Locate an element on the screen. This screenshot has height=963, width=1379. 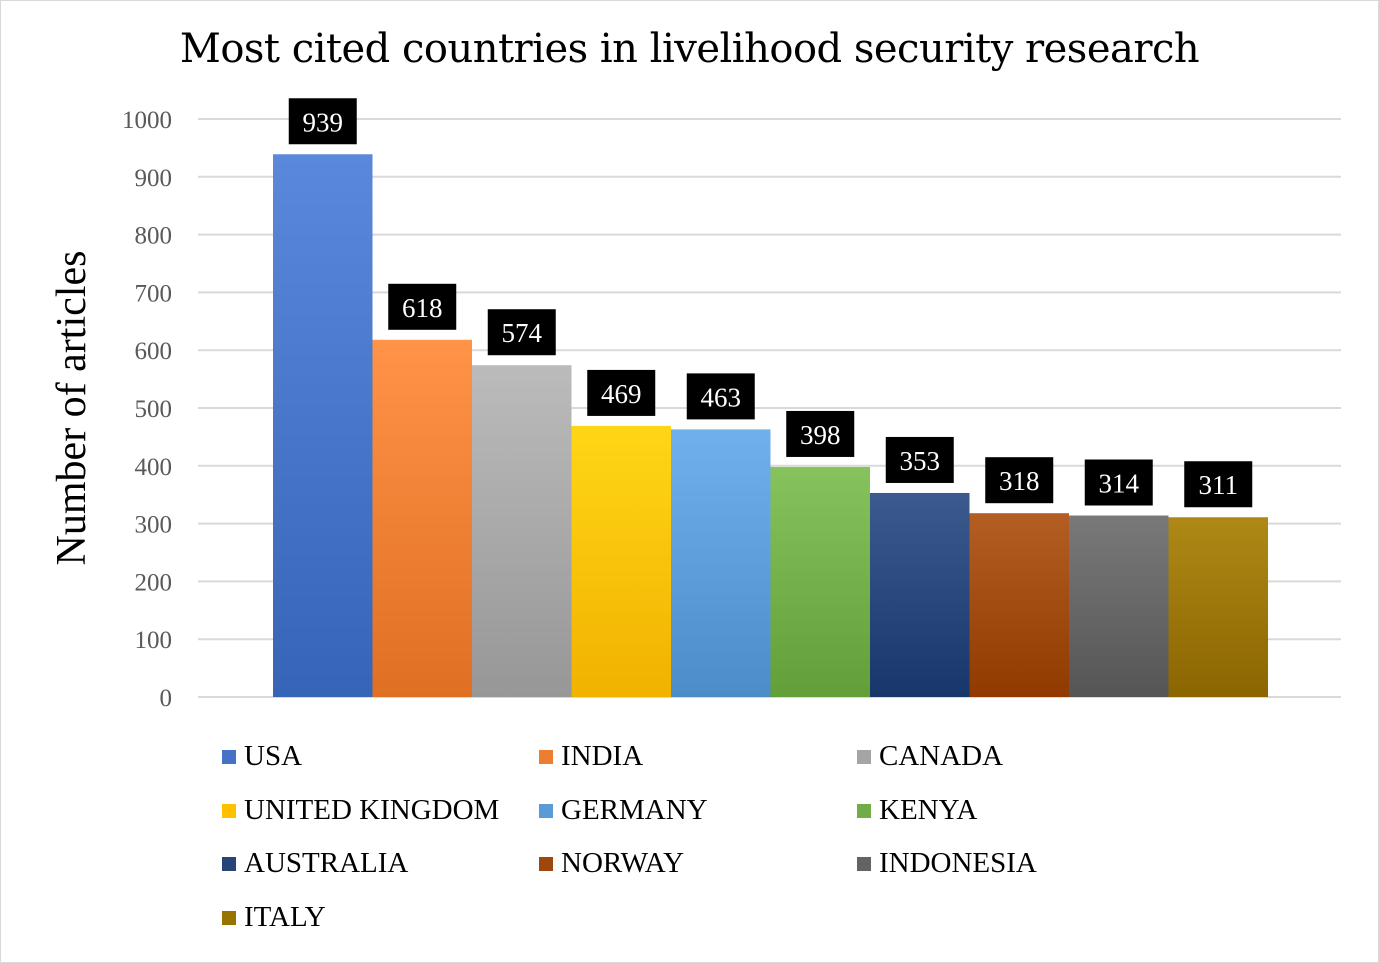
data-label-text: 318 is located at coordinates (1019, 481).